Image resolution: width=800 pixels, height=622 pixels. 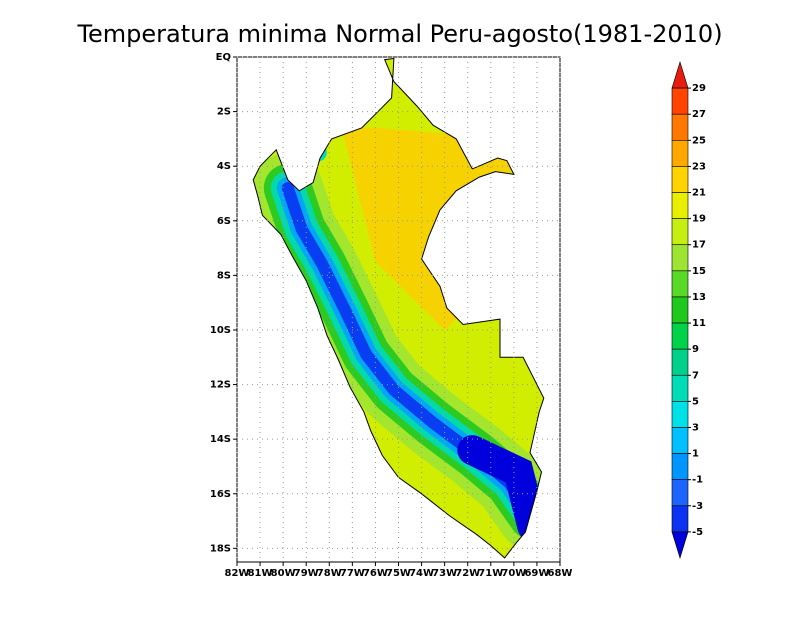 What do you see at coordinates (699, 297) in the screenshot?
I see `colorbar-label: 13` at bounding box center [699, 297].